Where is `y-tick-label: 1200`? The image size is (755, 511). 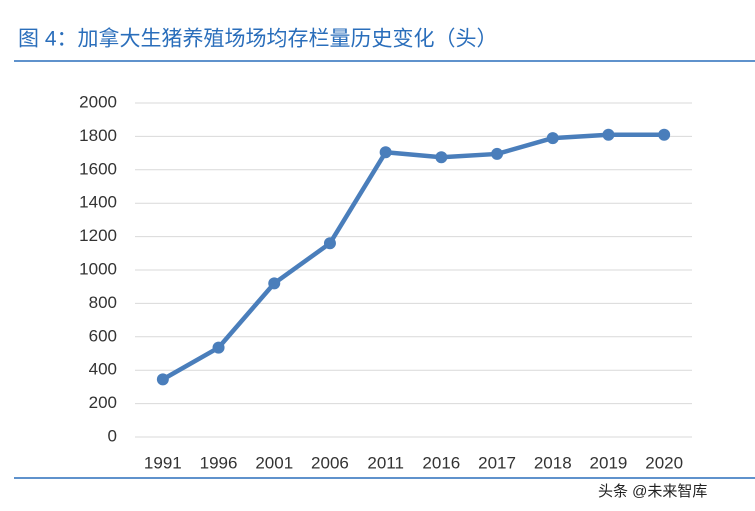 y-tick-label: 1200 is located at coordinates (98, 235).